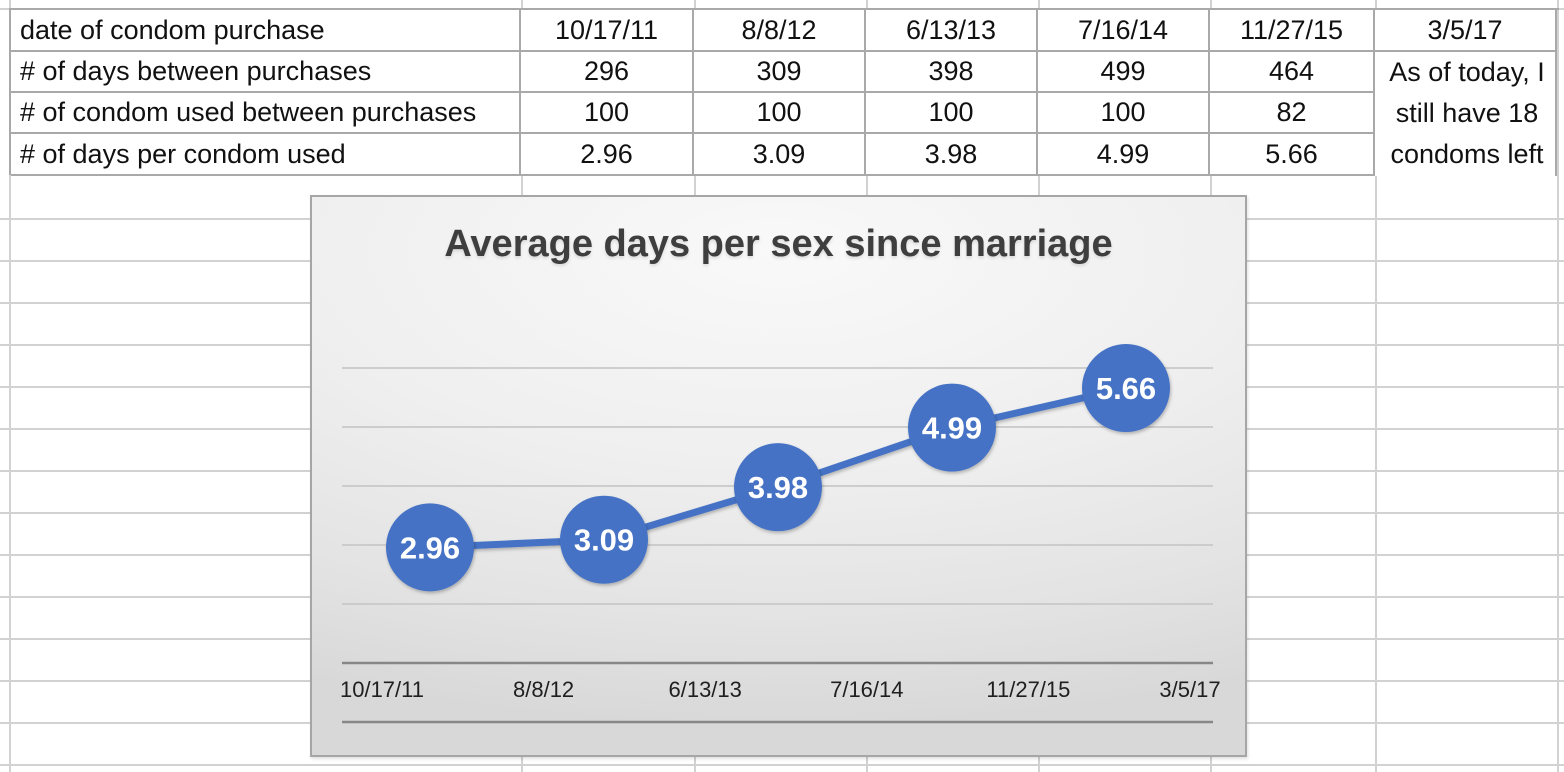  I want to click on table-cell: 11/27/15, so click(1292, 31).